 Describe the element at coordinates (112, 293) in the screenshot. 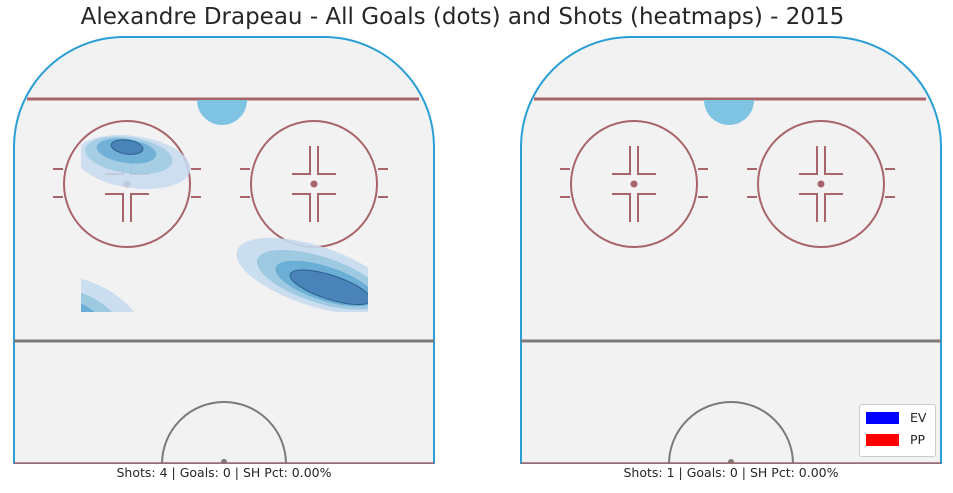

I see `heat-blob-low` at that location.